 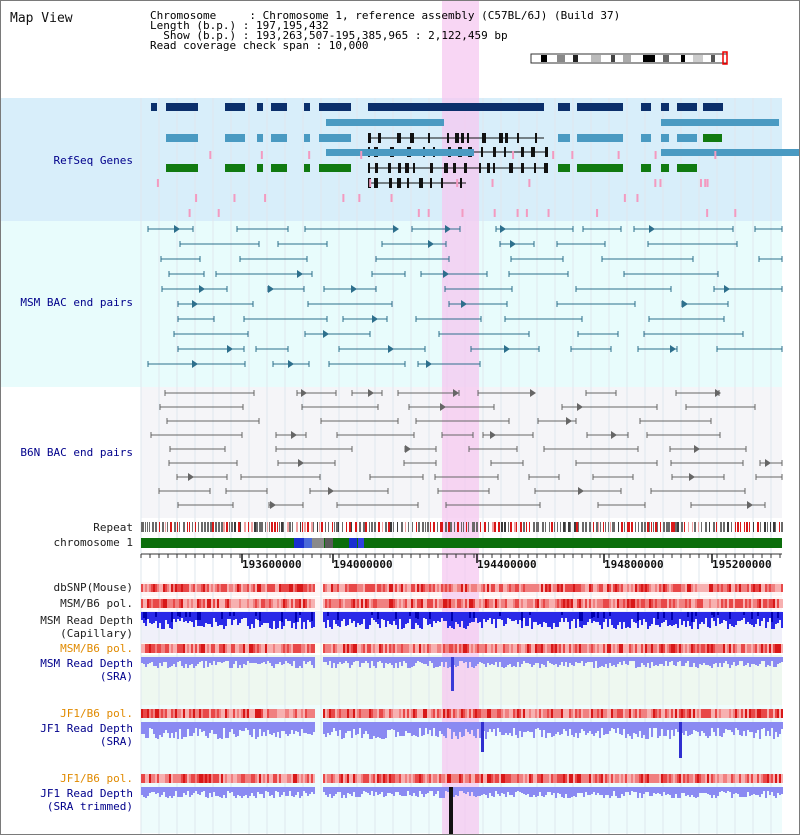 I want to click on page-title: Map View, so click(x=41, y=18).